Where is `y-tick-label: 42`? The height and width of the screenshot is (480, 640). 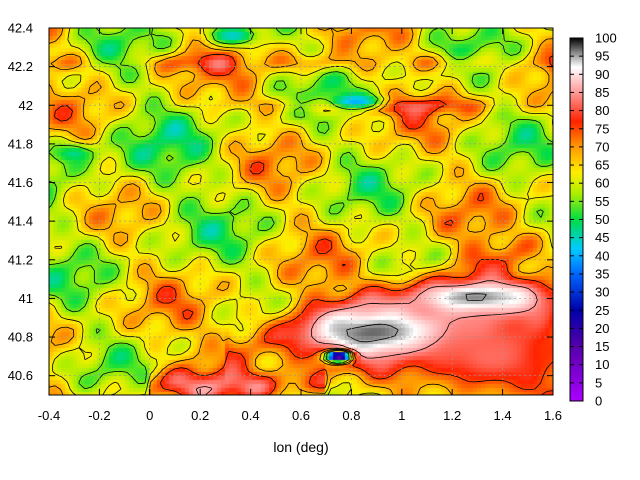
y-tick-label: 42 is located at coordinates (26, 105).